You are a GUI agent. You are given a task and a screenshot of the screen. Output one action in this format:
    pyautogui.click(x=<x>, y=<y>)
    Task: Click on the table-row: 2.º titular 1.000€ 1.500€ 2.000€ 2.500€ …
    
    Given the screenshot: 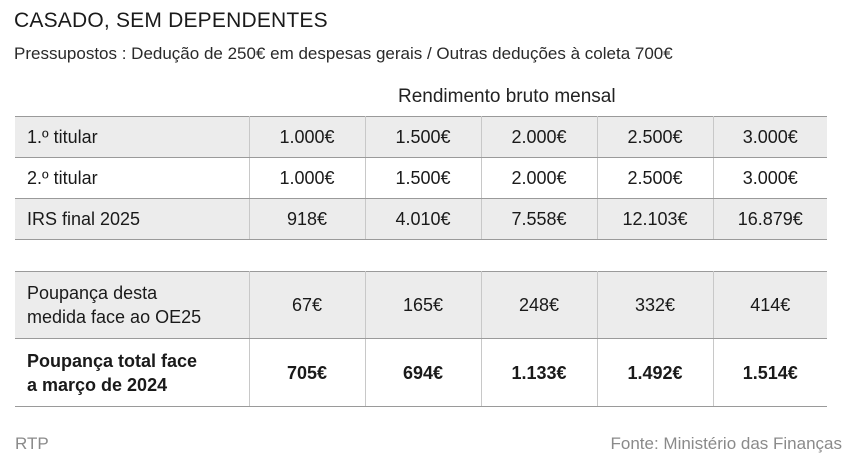 What is the action you would take?
    pyautogui.click(x=421, y=178)
    